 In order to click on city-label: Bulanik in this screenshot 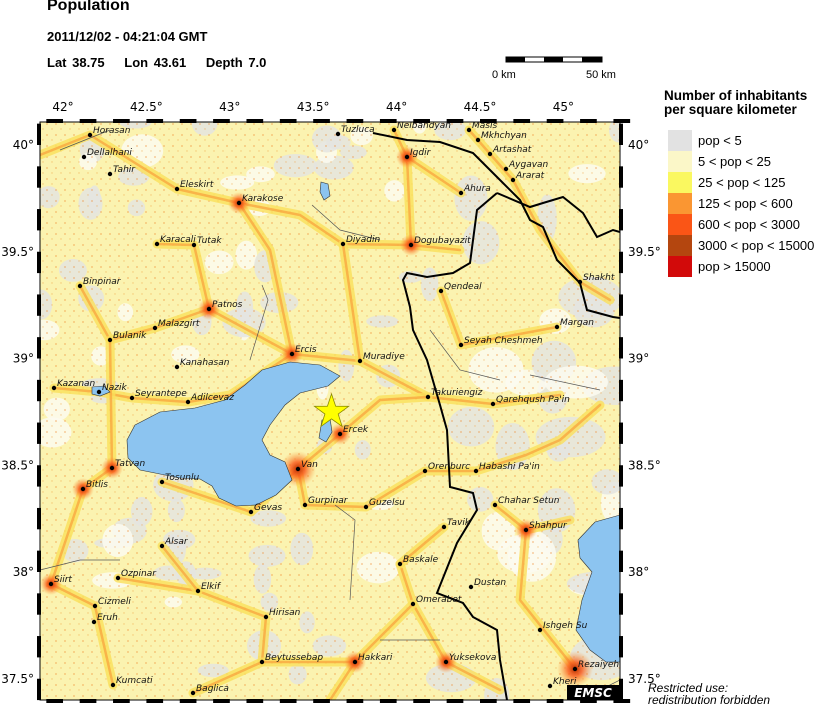, I will do `click(130, 336)`.